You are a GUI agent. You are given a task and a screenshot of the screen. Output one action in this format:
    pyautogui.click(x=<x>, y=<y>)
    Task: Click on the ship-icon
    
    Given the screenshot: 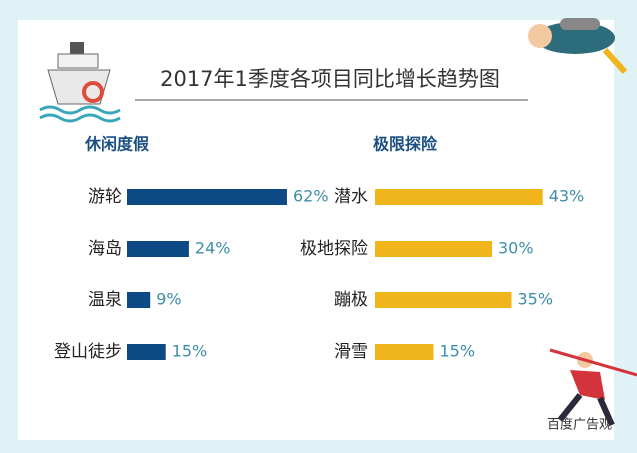 What is the action you would take?
    pyautogui.click(x=80, y=82)
    